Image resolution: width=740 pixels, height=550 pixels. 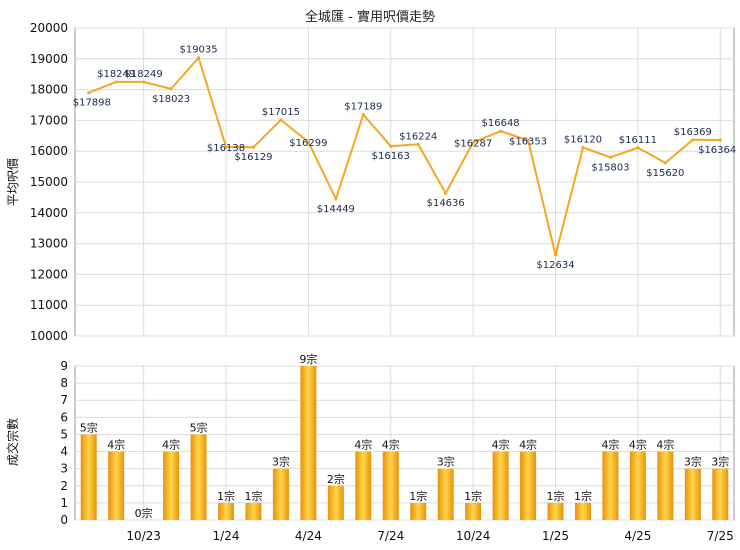 What do you see at coordinates (198, 50) in the screenshot?
I see `price-data-label: $19035` at bounding box center [198, 50].